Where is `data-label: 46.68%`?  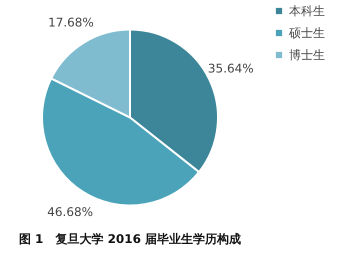 data-label: 46.68% is located at coordinates (70, 212).